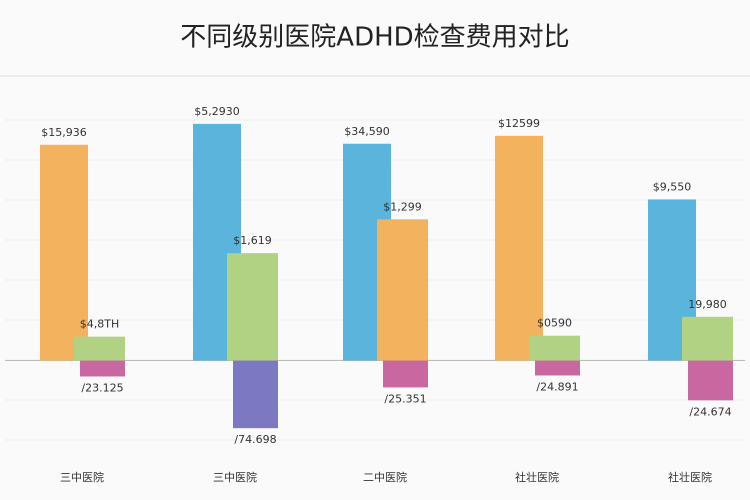 The image size is (750, 500). What do you see at coordinates (367, 131) in the screenshot?
I see `value-label: $34,590` at bounding box center [367, 131].